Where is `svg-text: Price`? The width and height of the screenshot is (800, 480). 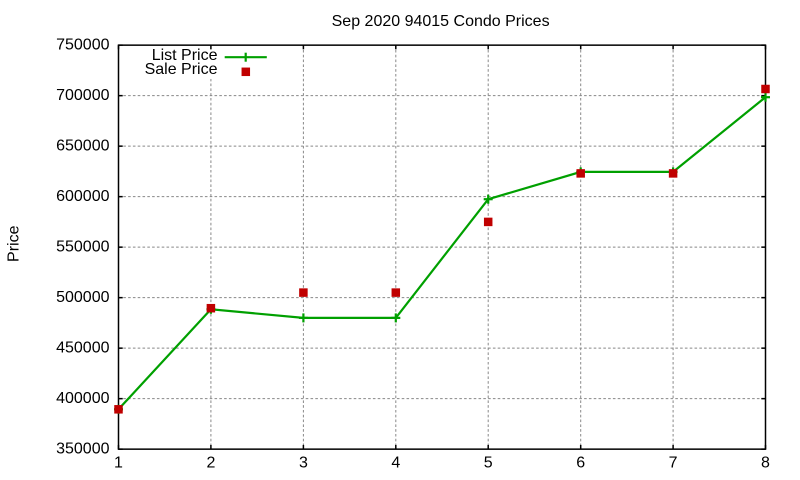
svg-text: Price is located at coordinates (14, 243).